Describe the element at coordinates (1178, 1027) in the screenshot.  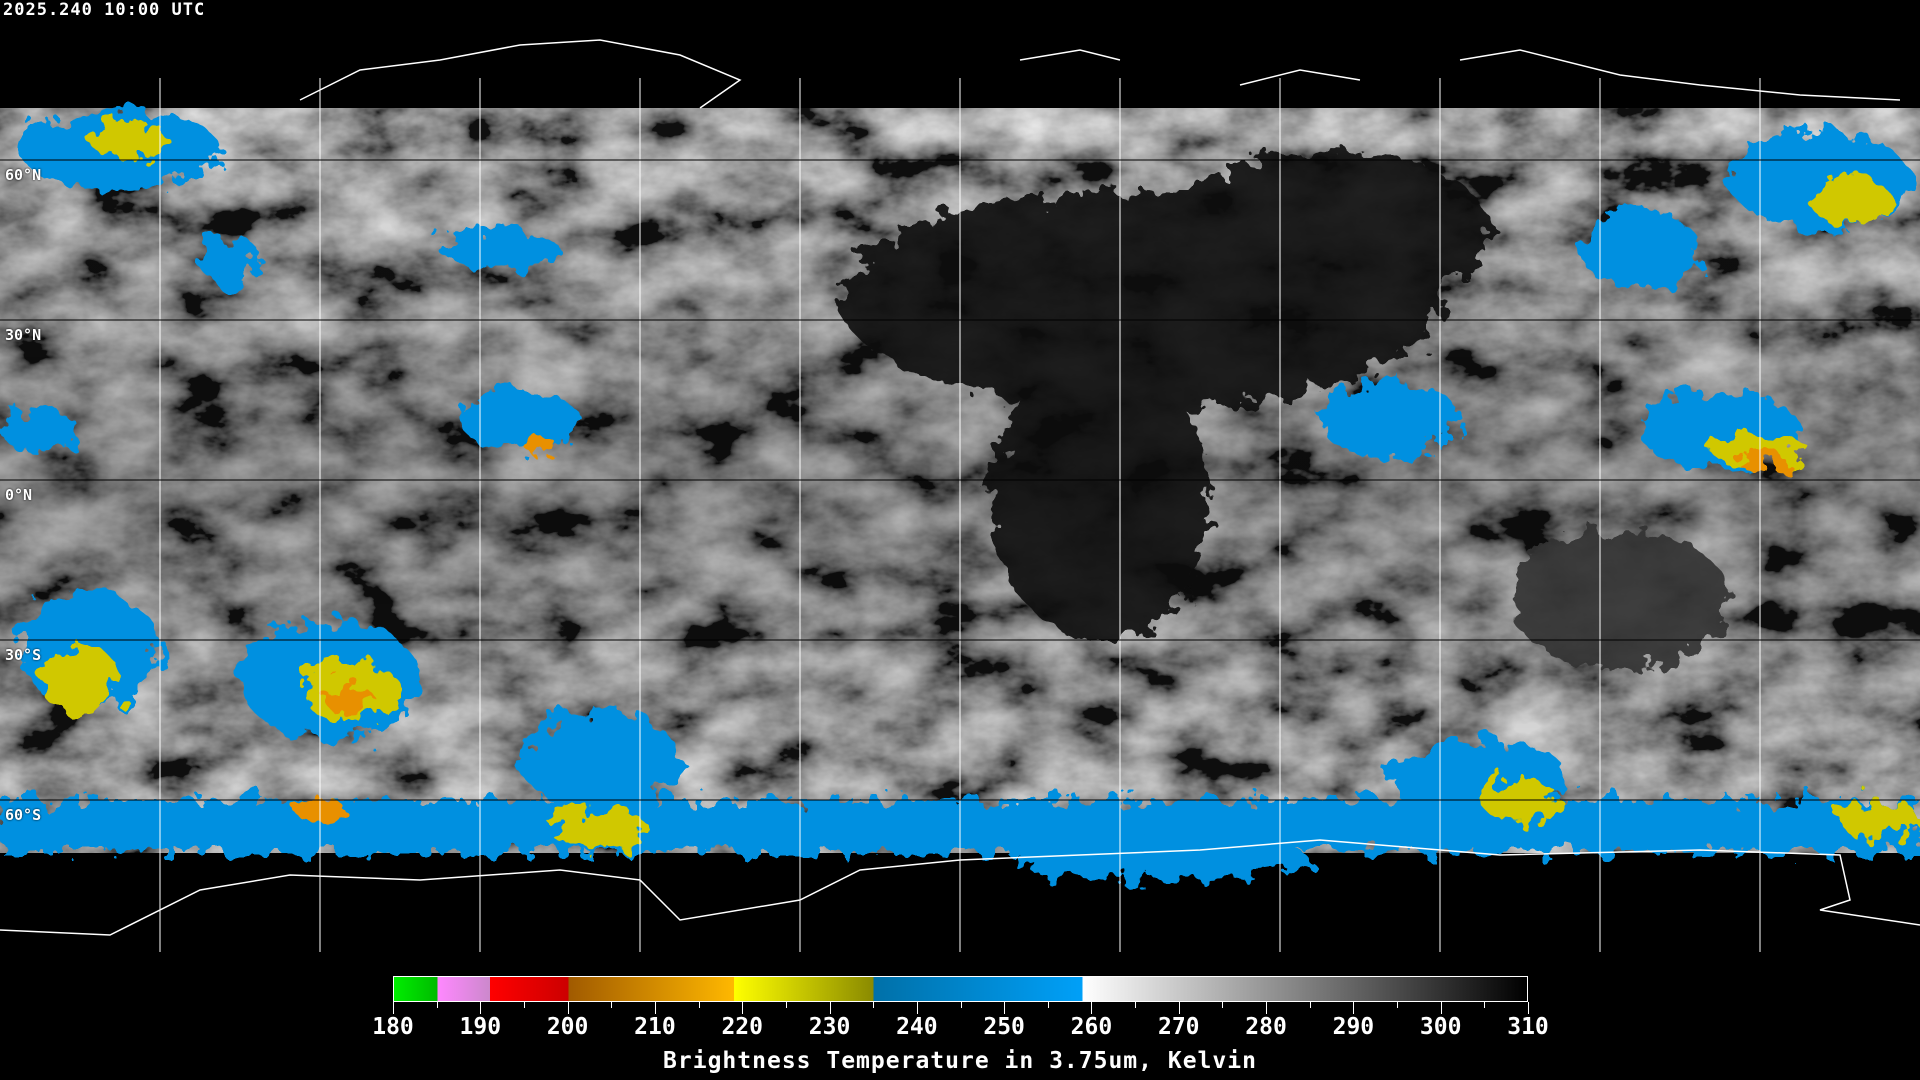
I see `colorbar-tick-label: 270` at that location.